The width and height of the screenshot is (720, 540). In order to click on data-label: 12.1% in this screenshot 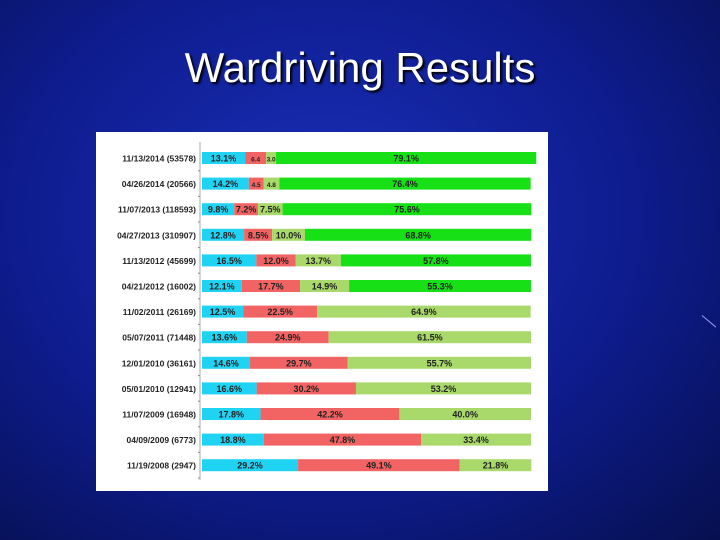, I will do `click(222, 287)`.